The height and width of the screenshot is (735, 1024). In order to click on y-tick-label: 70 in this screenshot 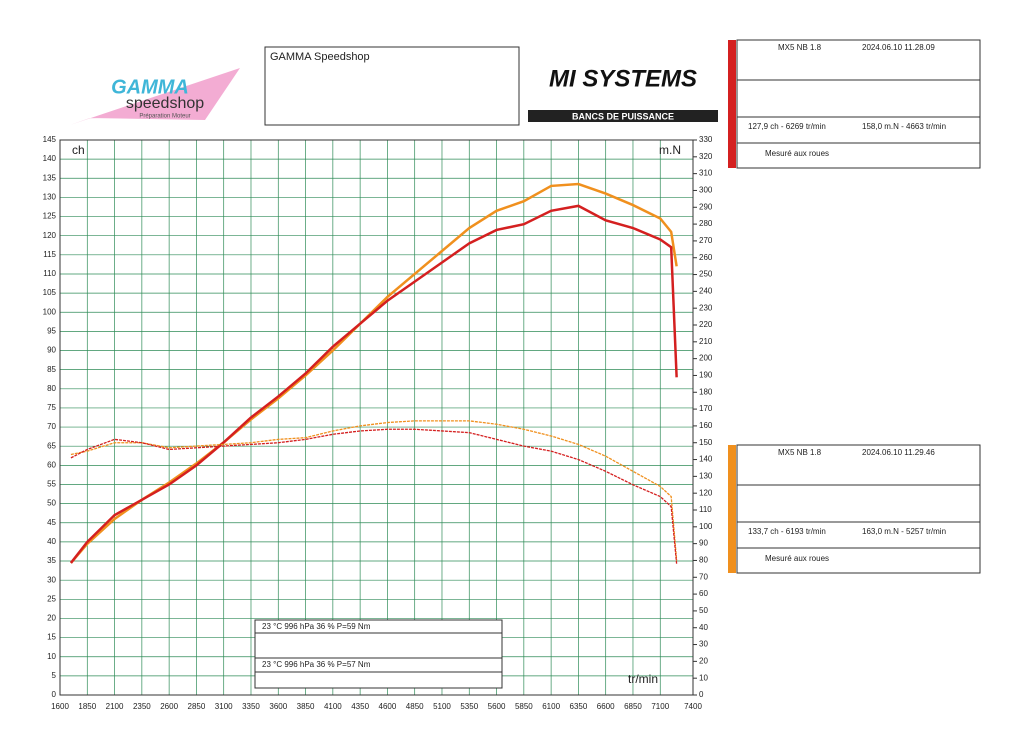, I will do `click(51, 426)`.